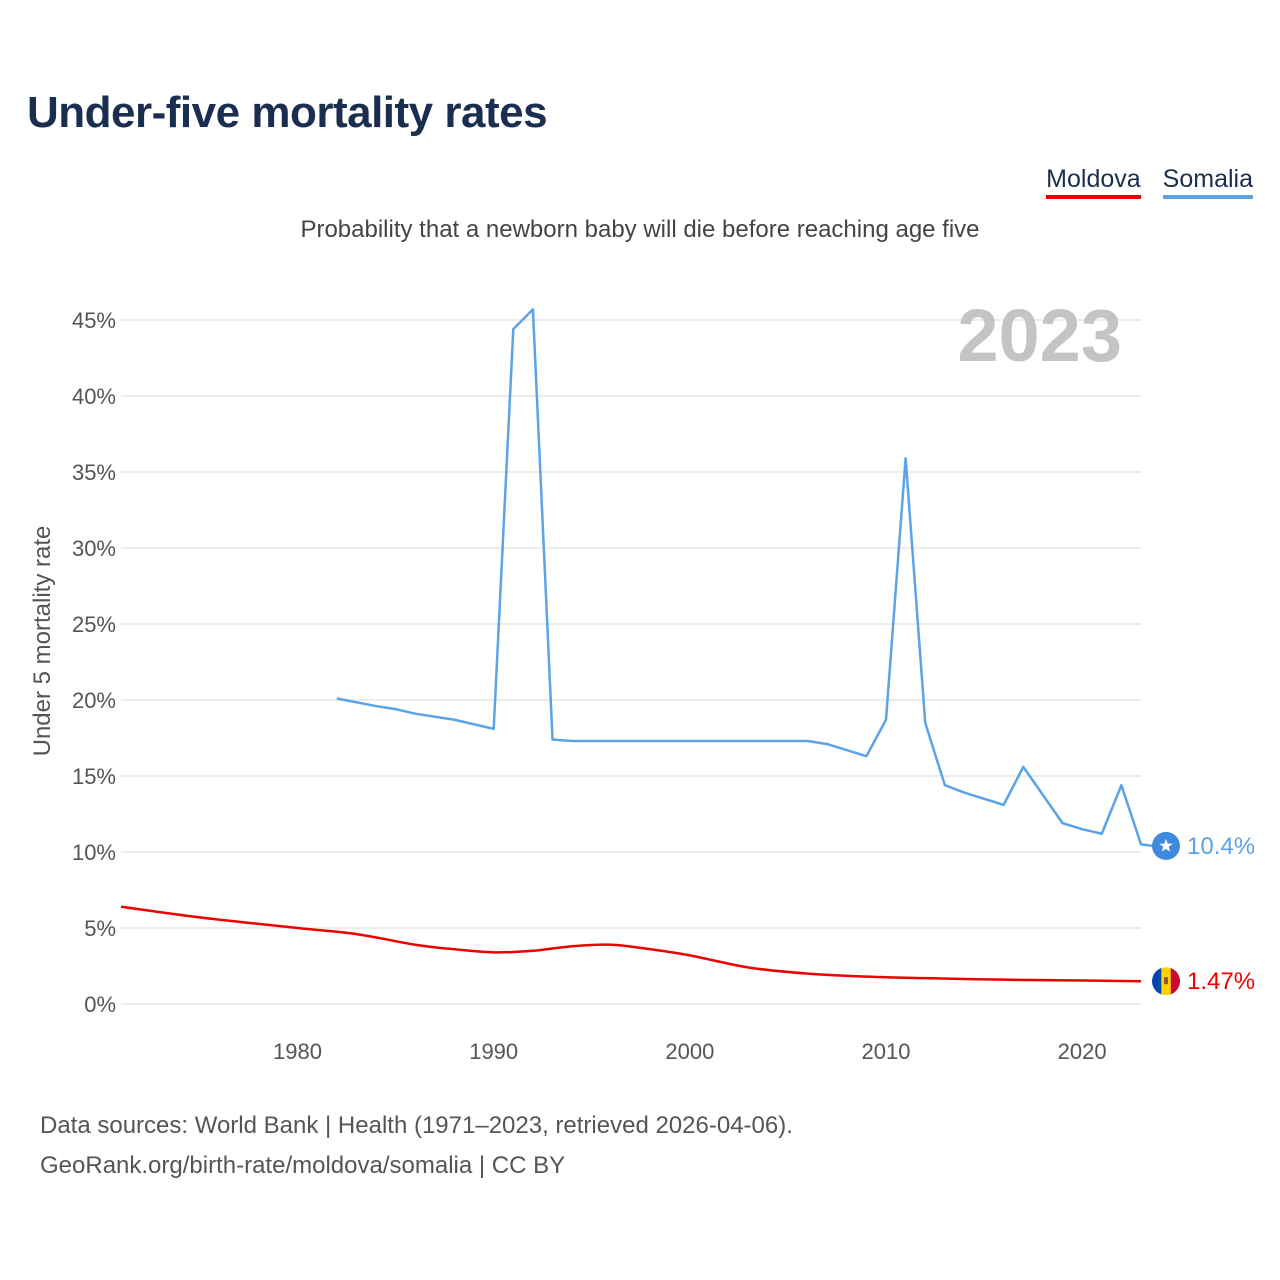 The height and width of the screenshot is (1280, 1280). Describe the element at coordinates (1082, 1051) in the screenshot. I see `x-tick-label: 2020` at that location.